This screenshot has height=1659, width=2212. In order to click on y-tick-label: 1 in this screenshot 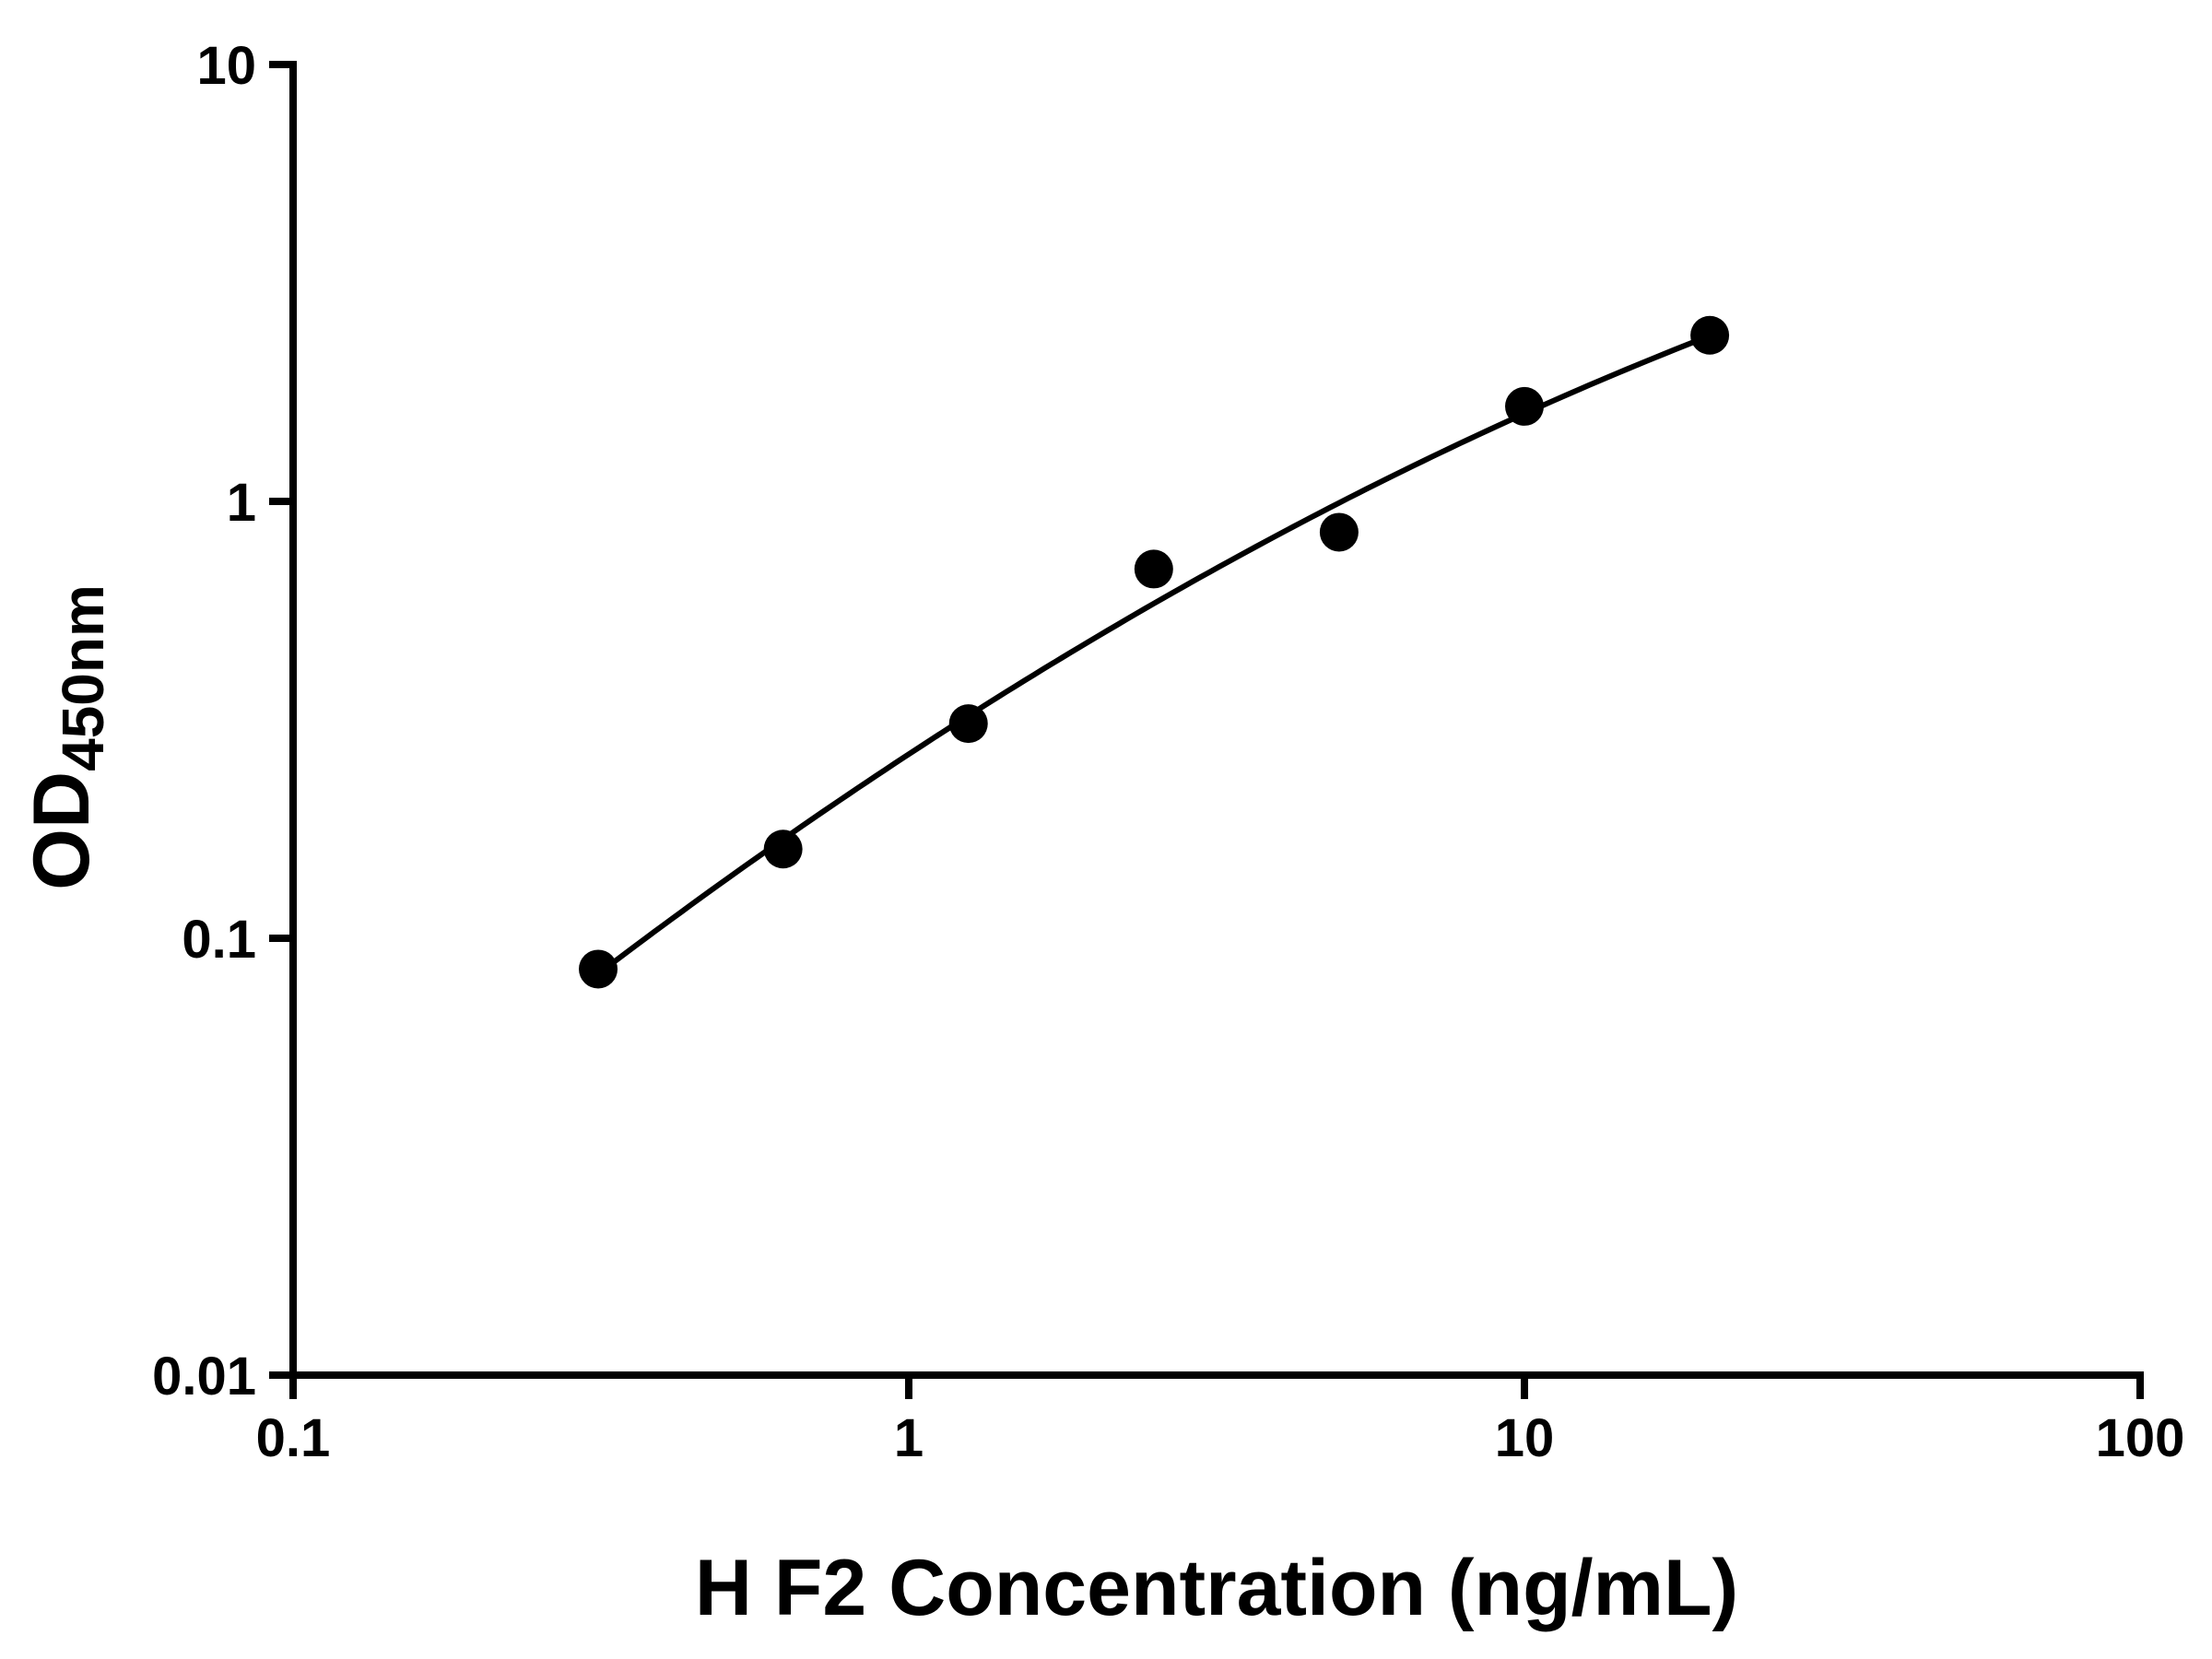, I will do `click(241, 503)`.